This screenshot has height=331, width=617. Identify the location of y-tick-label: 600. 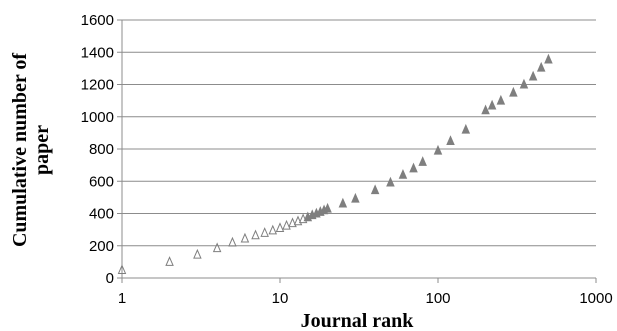
(101, 181).